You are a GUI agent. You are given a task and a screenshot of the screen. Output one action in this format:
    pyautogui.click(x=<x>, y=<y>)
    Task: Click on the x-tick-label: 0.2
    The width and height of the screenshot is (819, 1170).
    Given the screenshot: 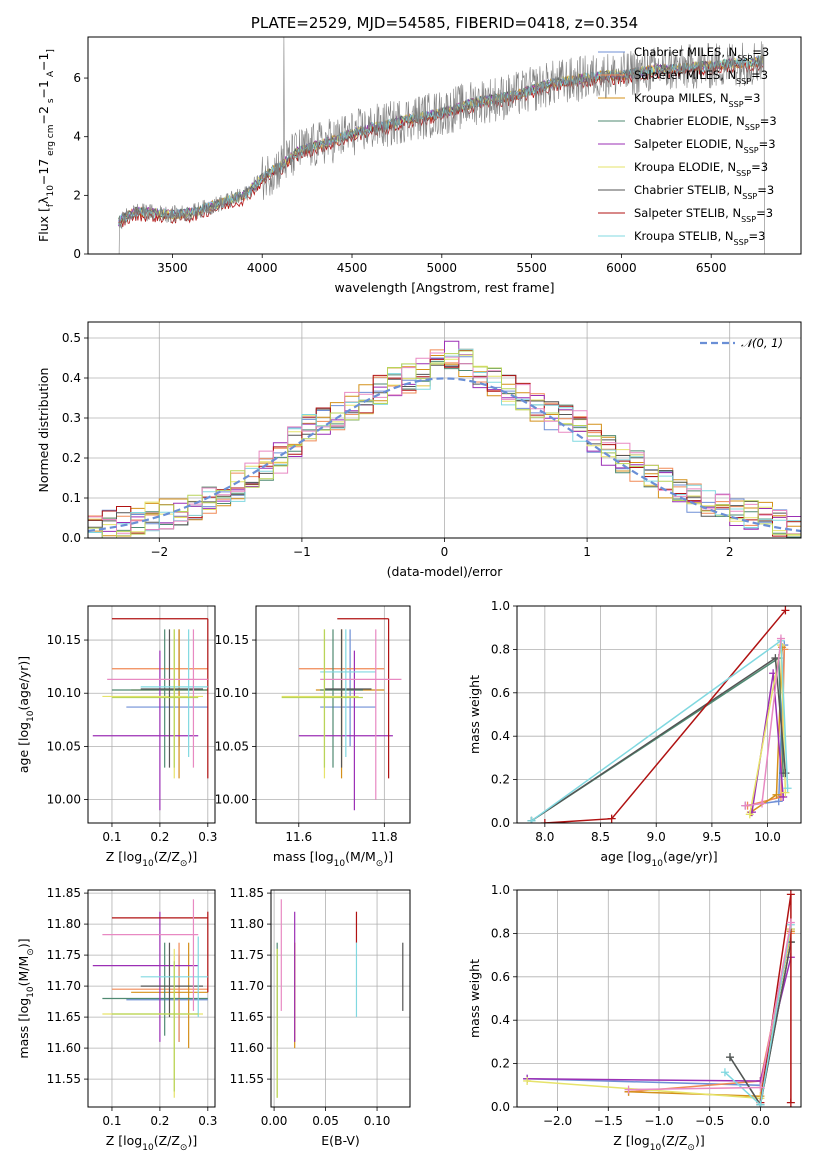 What is the action you would take?
    pyautogui.click(x=159, y=1121)
    